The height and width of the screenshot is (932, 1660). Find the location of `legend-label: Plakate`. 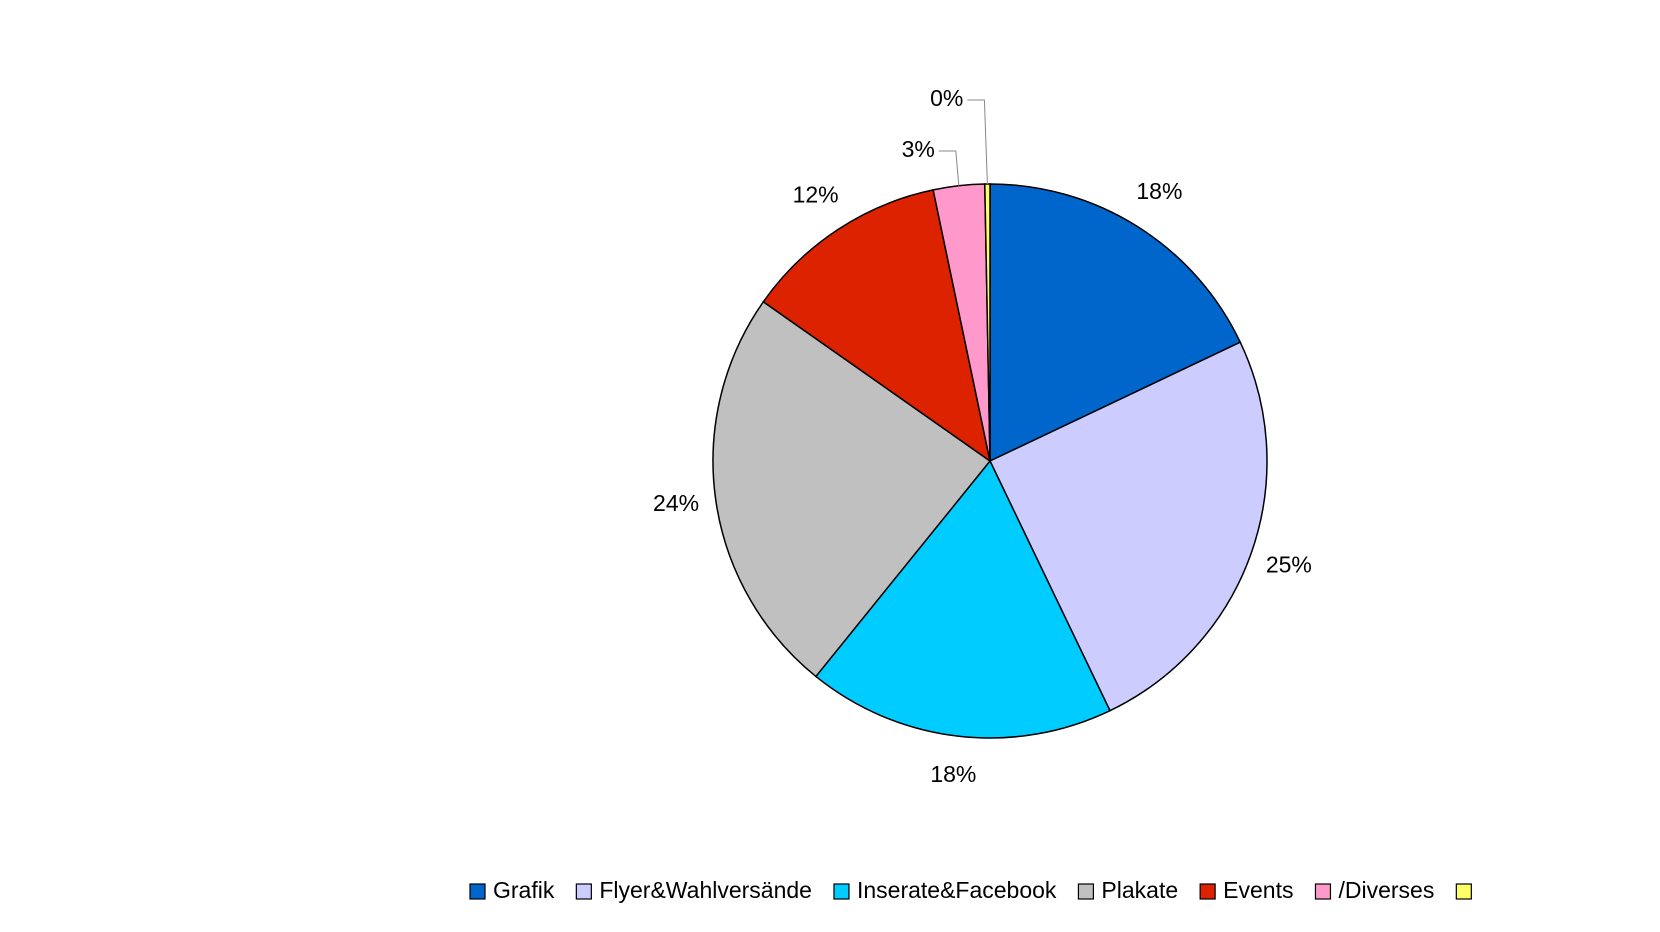

legend-label: Plakate is located at coordinates (1139, 890).